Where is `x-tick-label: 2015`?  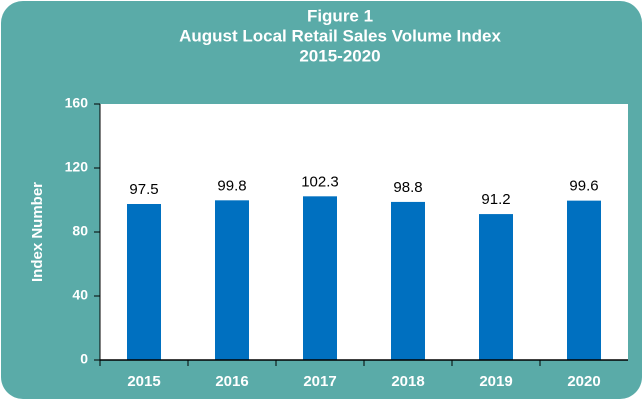
x-tick-label: 2015 is located at coordinates (143, 381).